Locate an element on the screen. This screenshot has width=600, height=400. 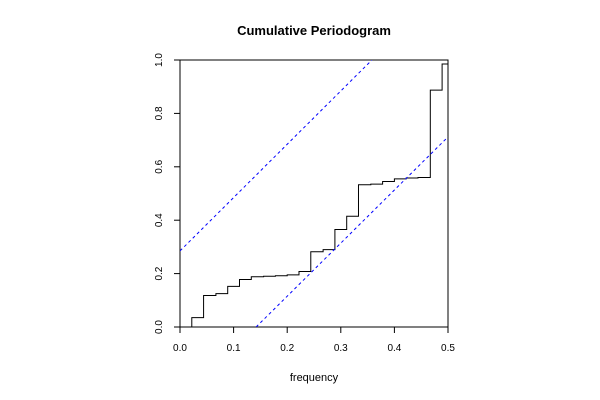
x-axis-label: frequency is located at coordinates (314, 378).